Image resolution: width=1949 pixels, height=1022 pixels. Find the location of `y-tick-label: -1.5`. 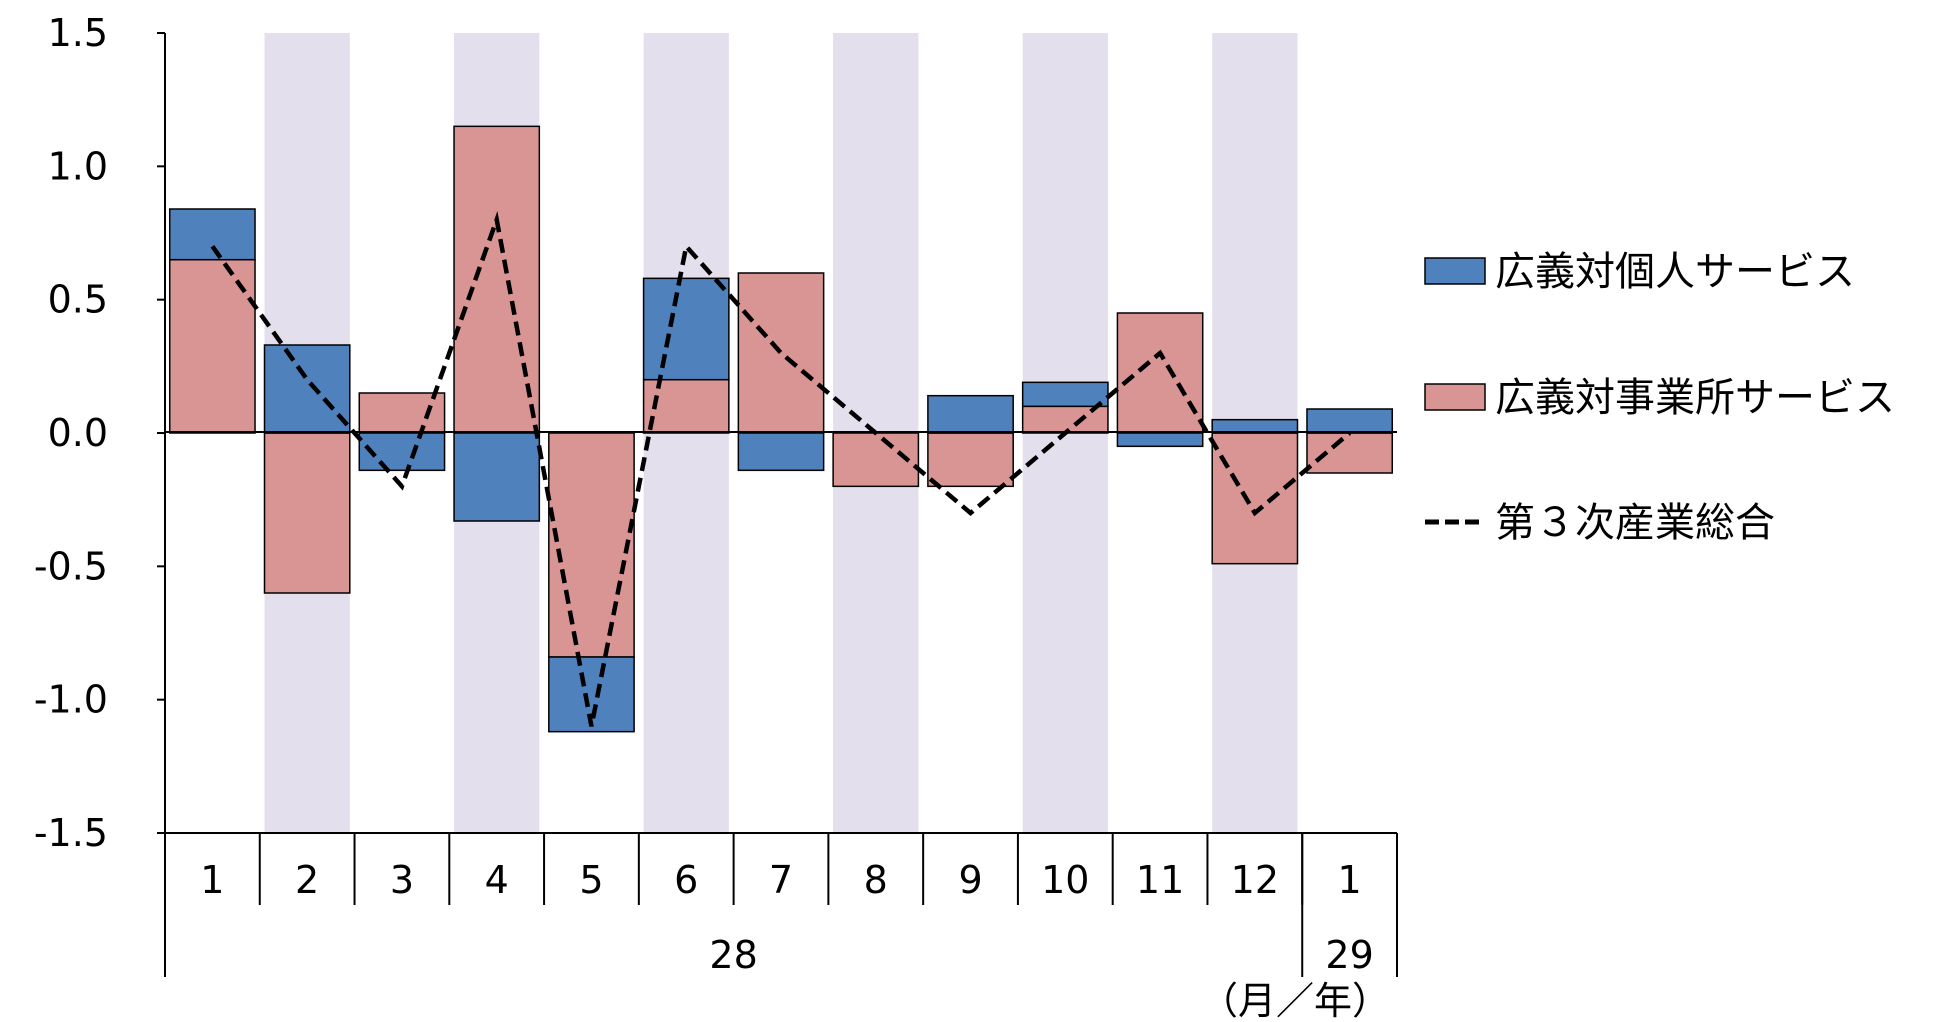

y-tick-label: -1.5 is located at coordinates (71, 833).